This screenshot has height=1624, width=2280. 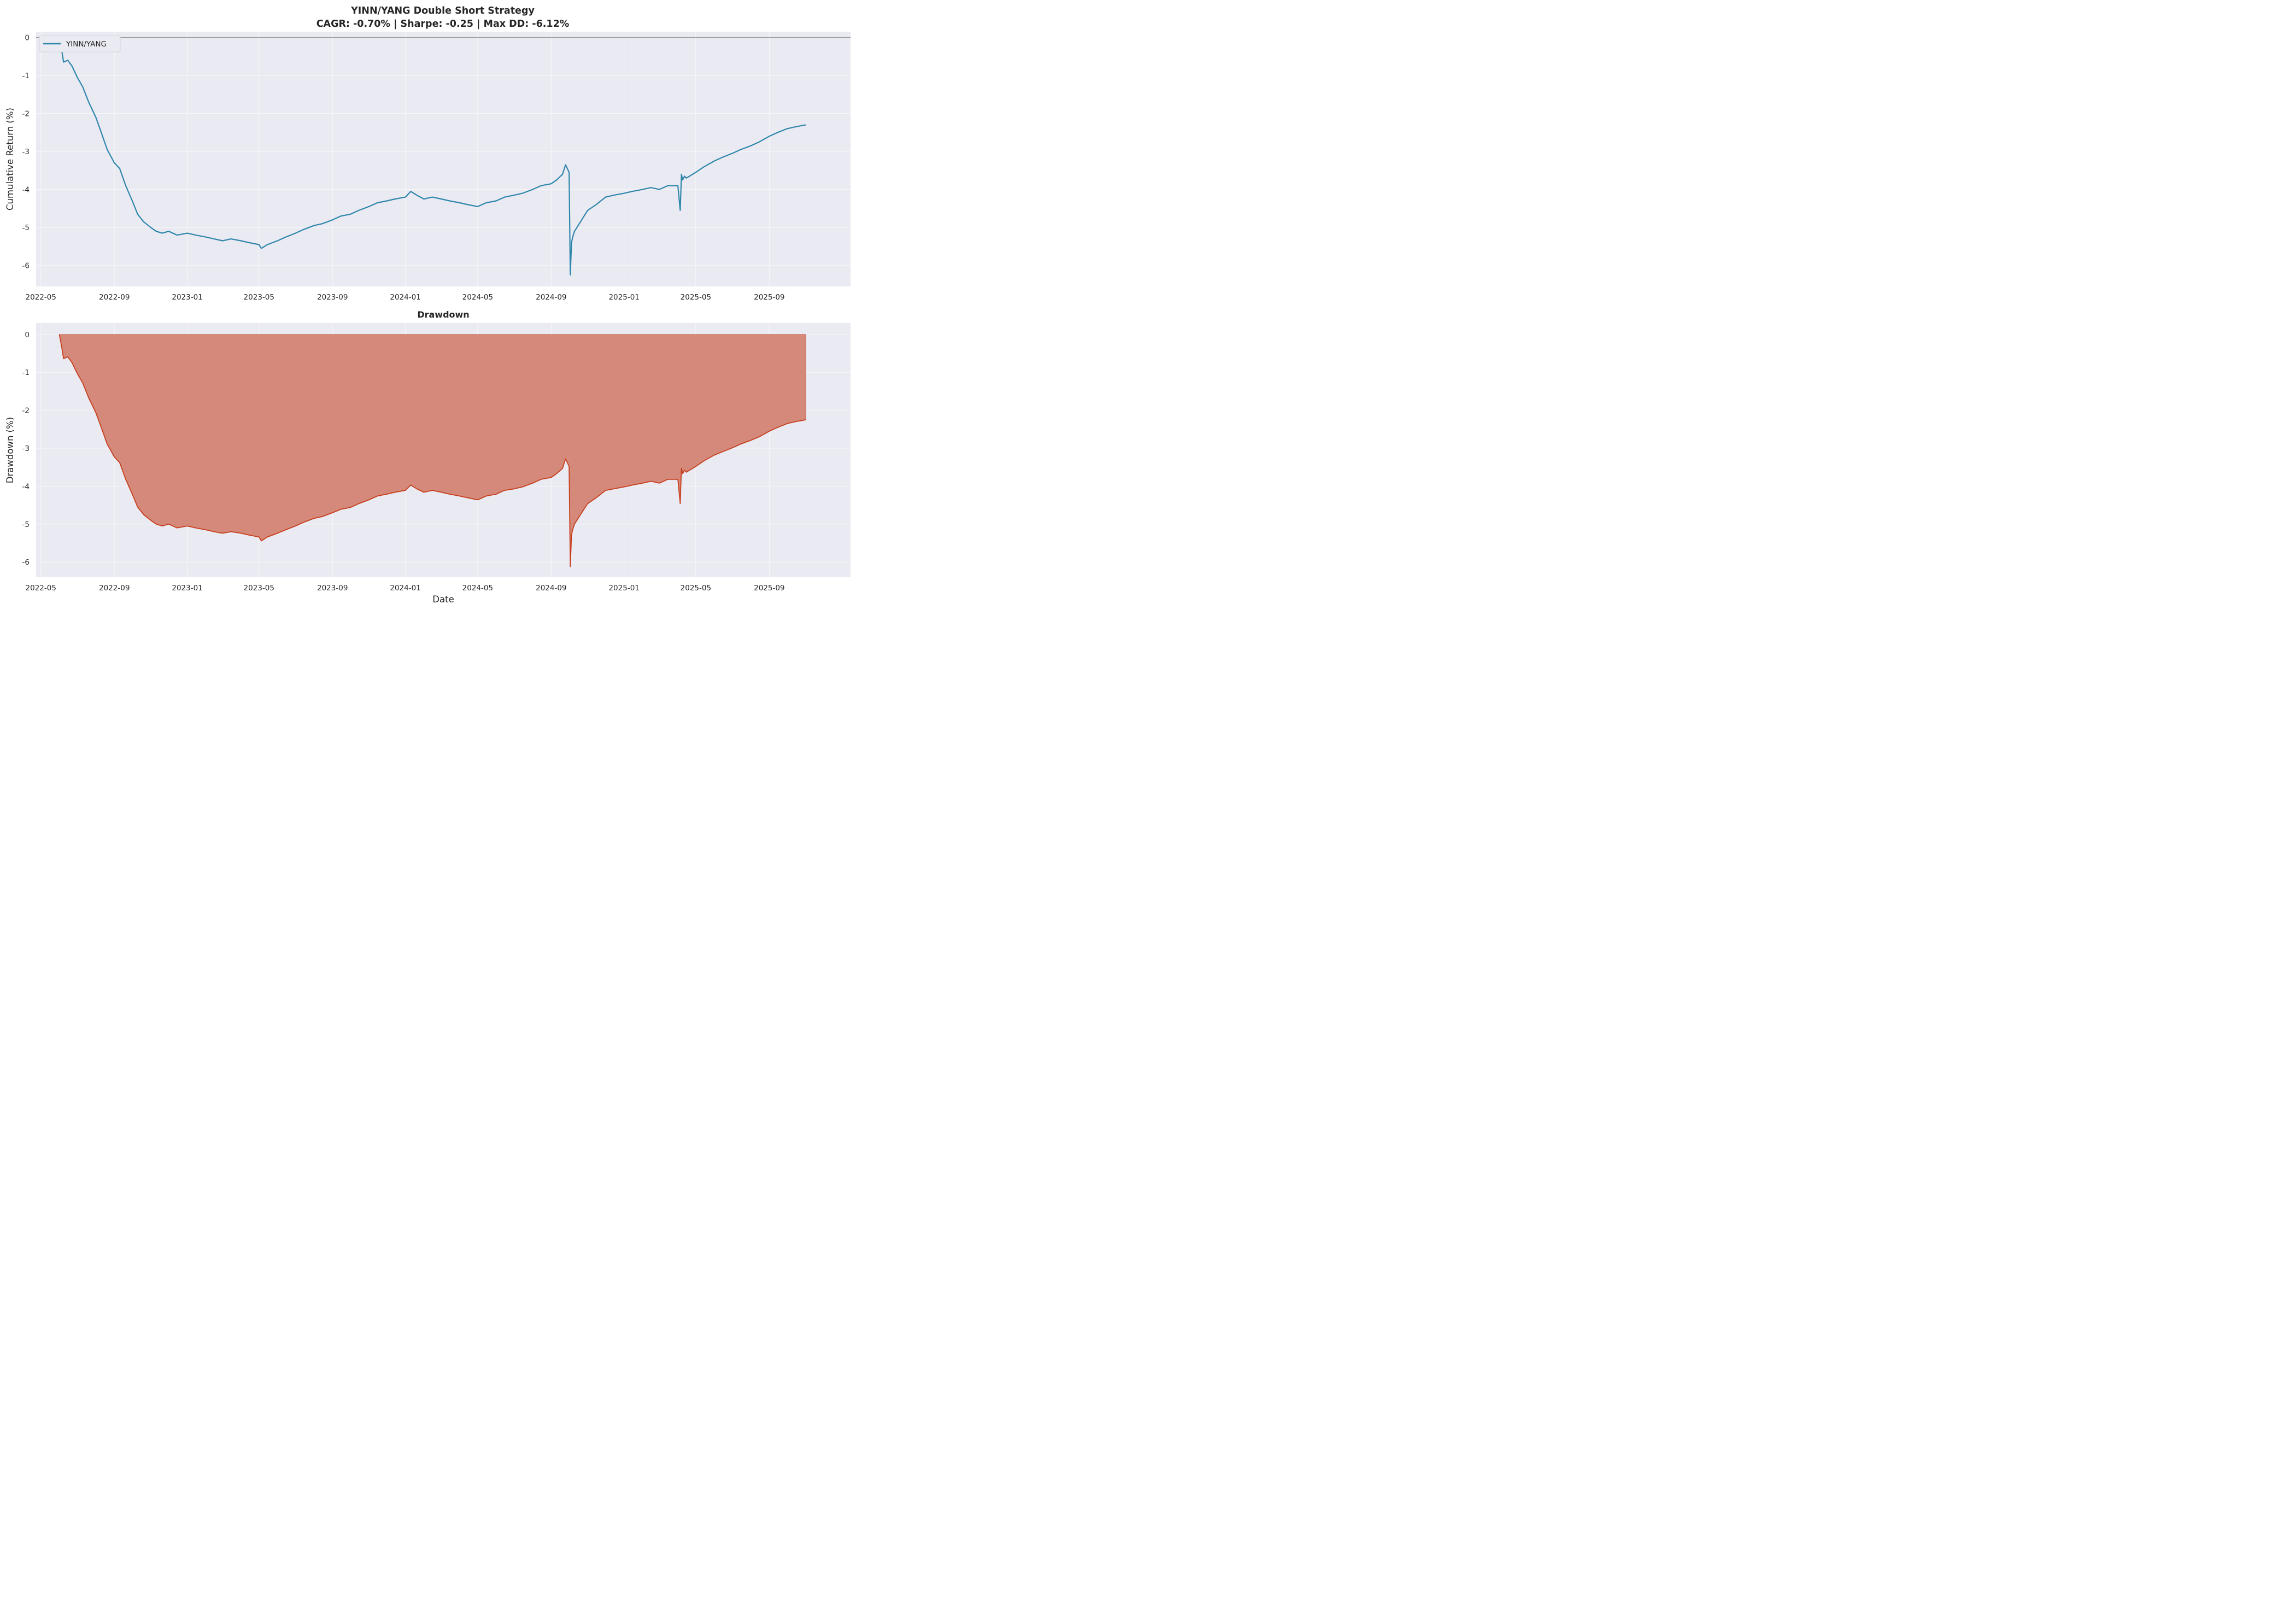 I want to click on figure-title: YINN/YANG Double Short Strategy, so click(x=443, y=10).